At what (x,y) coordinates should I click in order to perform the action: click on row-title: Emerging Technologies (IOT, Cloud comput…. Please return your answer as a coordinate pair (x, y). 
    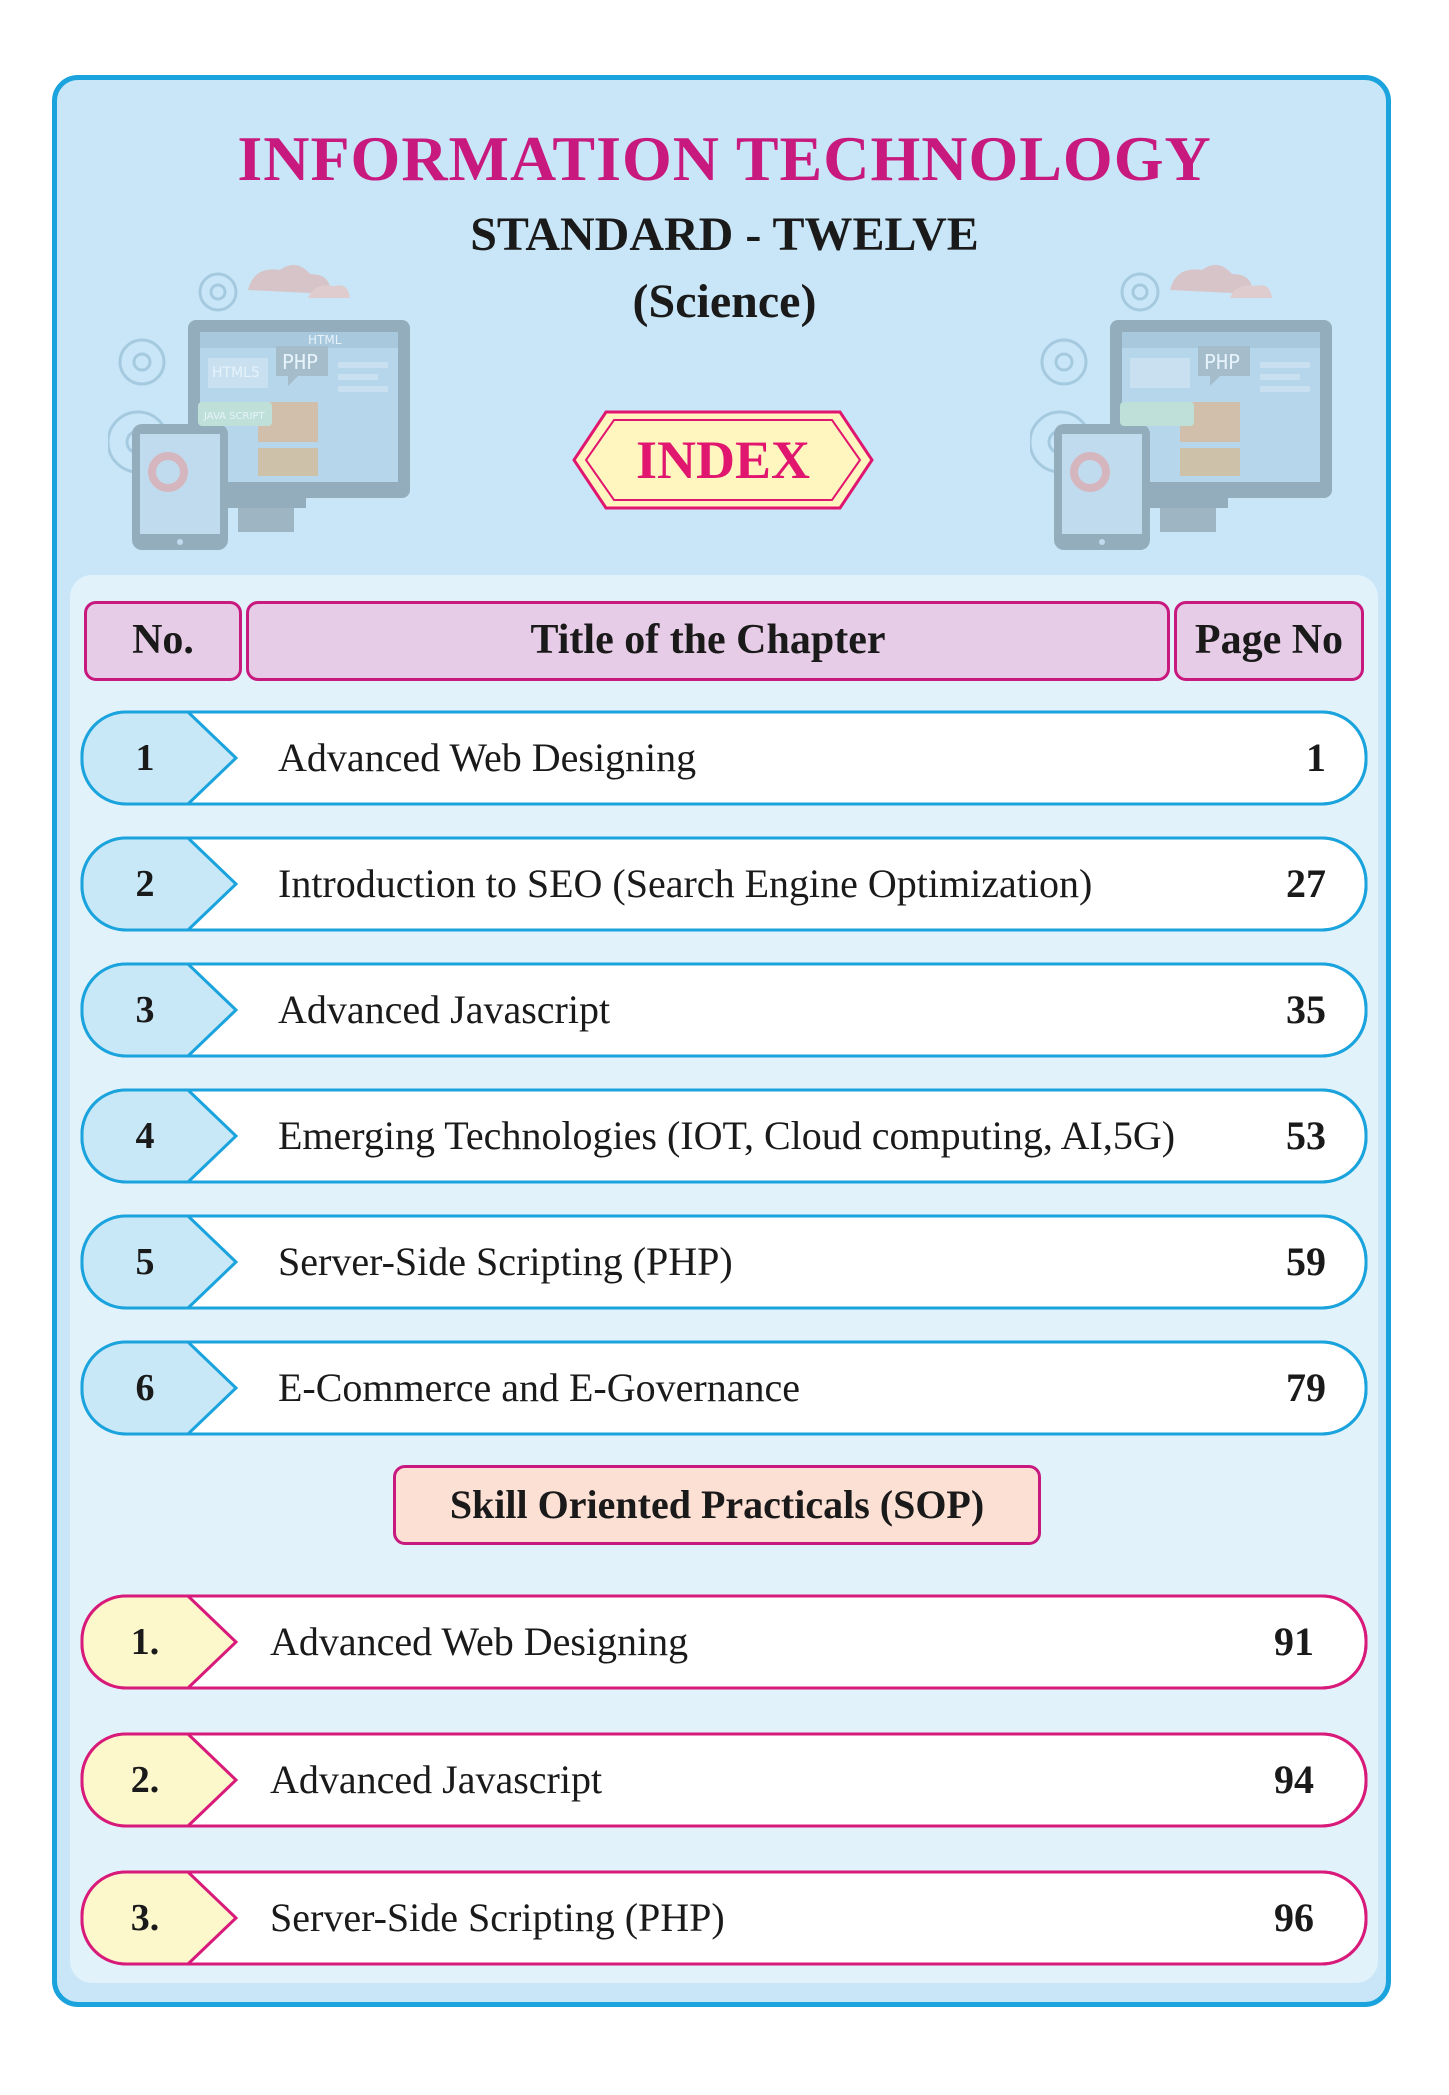
    Looking at the image, I should click on (727, 1135).